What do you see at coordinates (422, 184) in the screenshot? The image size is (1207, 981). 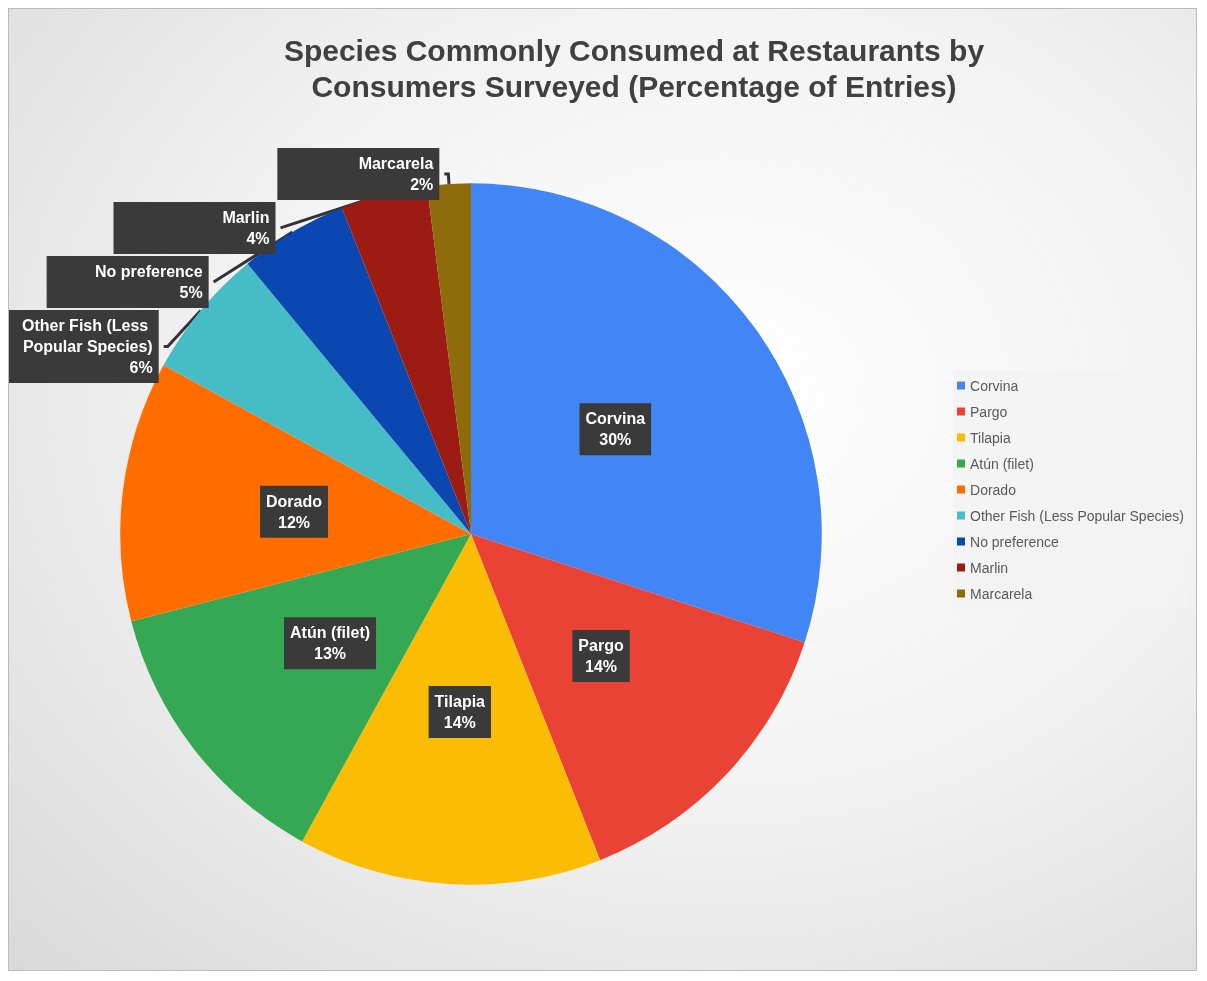 I see `data-label: 2%` at bounding box center [422, 184].